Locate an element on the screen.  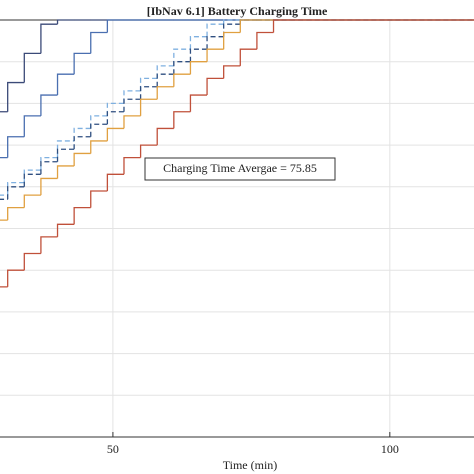
annotation: Charging Time Avergae = 75.85 is located at coordinates (240, 168).